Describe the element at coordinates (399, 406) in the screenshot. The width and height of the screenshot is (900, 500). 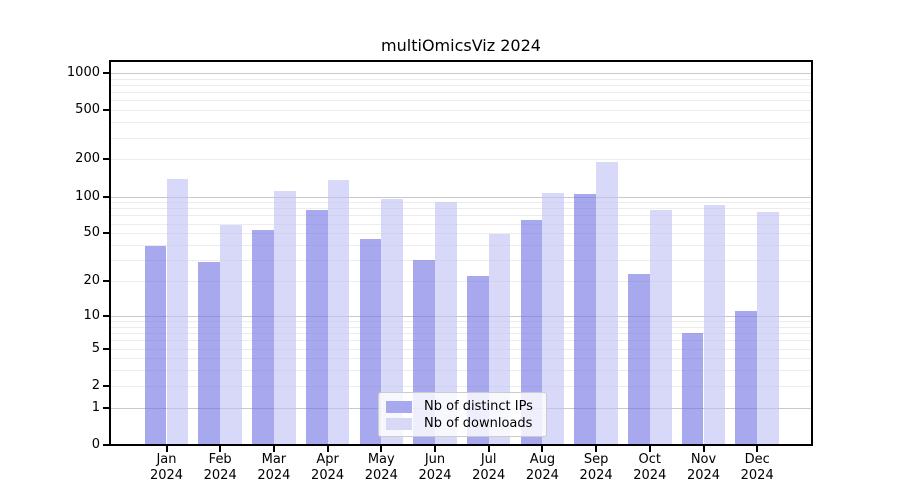
I see `legend-swatch-distinct-ips` at that location.